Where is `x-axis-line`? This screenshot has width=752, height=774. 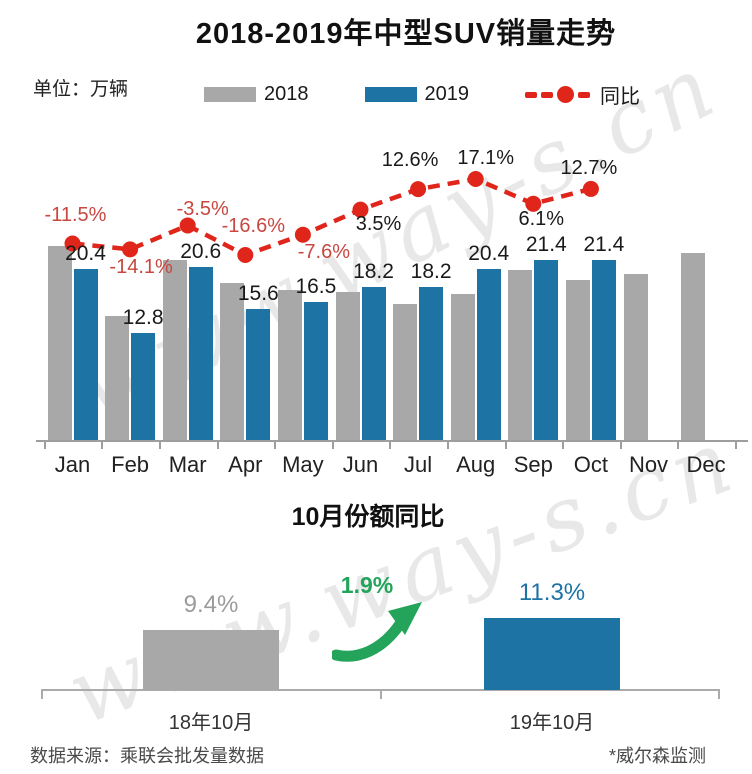 x-axis-line is located at coordinates (392, 441).